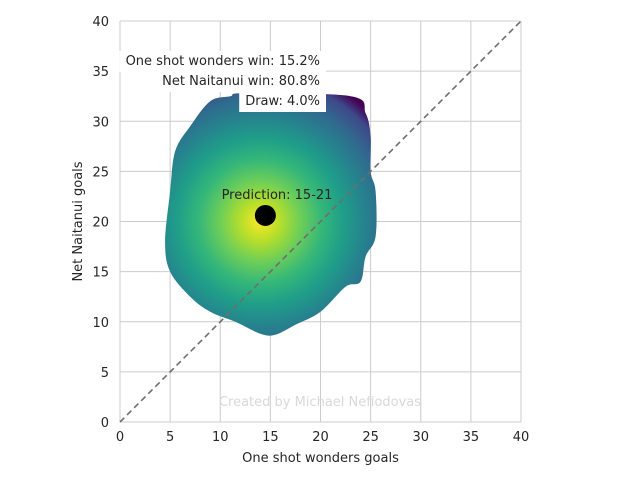 The height and width of the screenshot is (480, 640). What do you see at coordinates (100, 172) in the screenshot?
I see `y-tick-label: 25` at bounding box center [100, 172].